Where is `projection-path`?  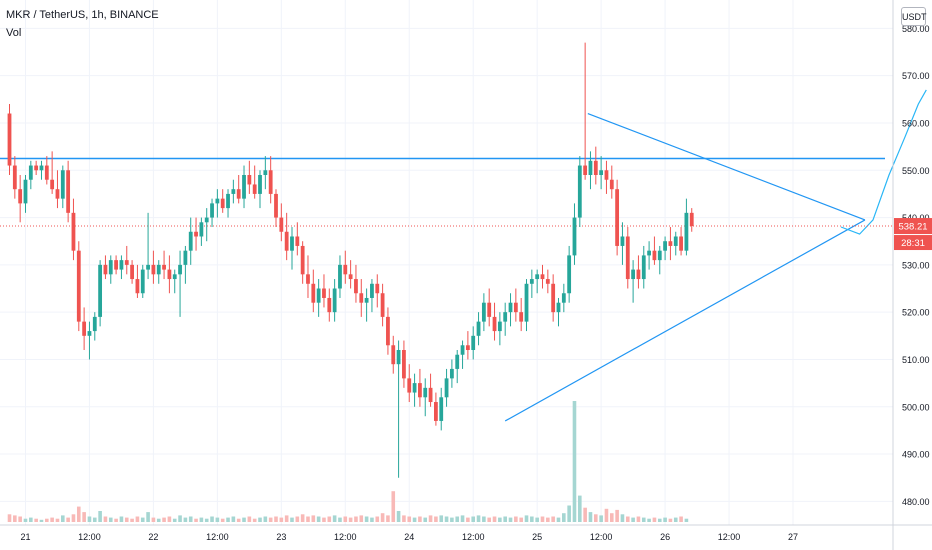
projection-path is located at coordinates (883, 162).